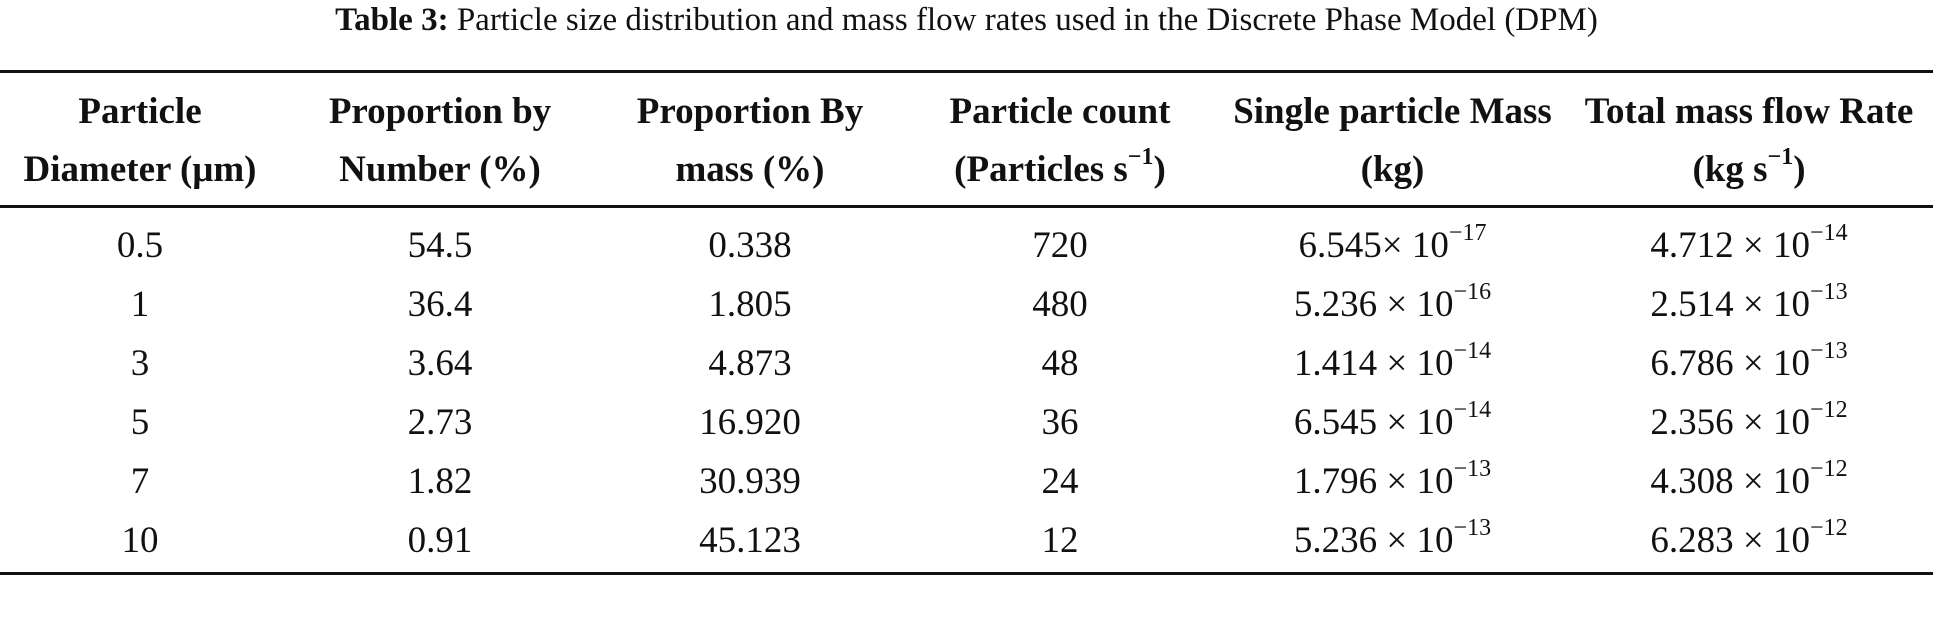 The height and width of the screenshot is (628, 1933). I want to click on exponent: −17, so click(1467, 232).